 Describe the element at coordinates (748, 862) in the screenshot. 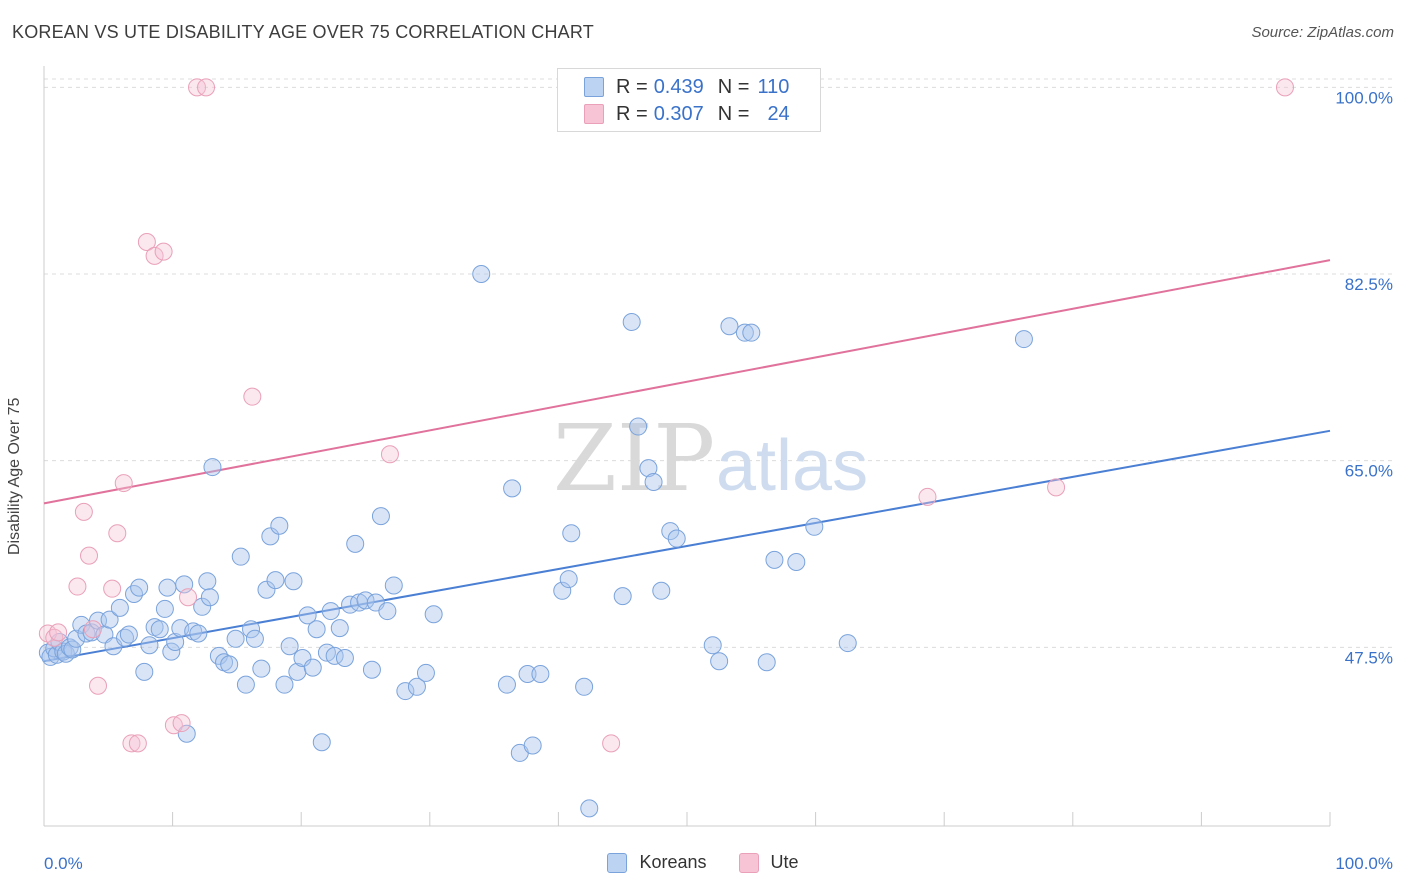

I see `ute-swatch` at that location.